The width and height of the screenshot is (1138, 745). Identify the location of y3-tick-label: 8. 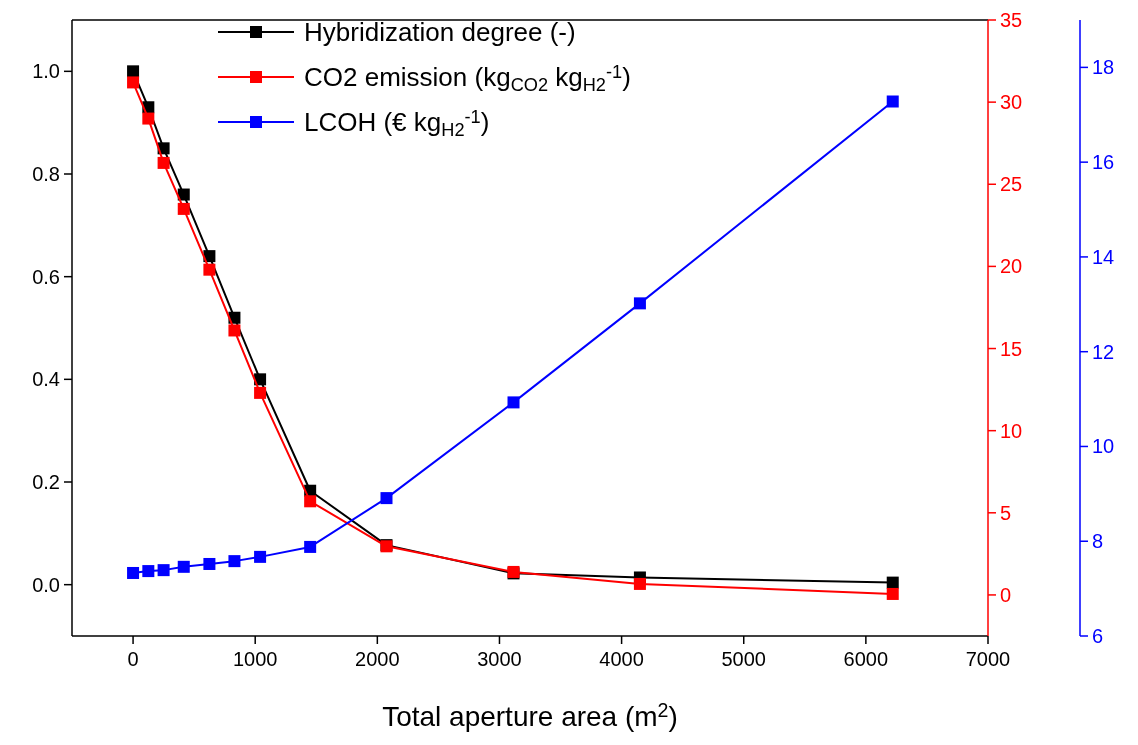
(1098, 541).